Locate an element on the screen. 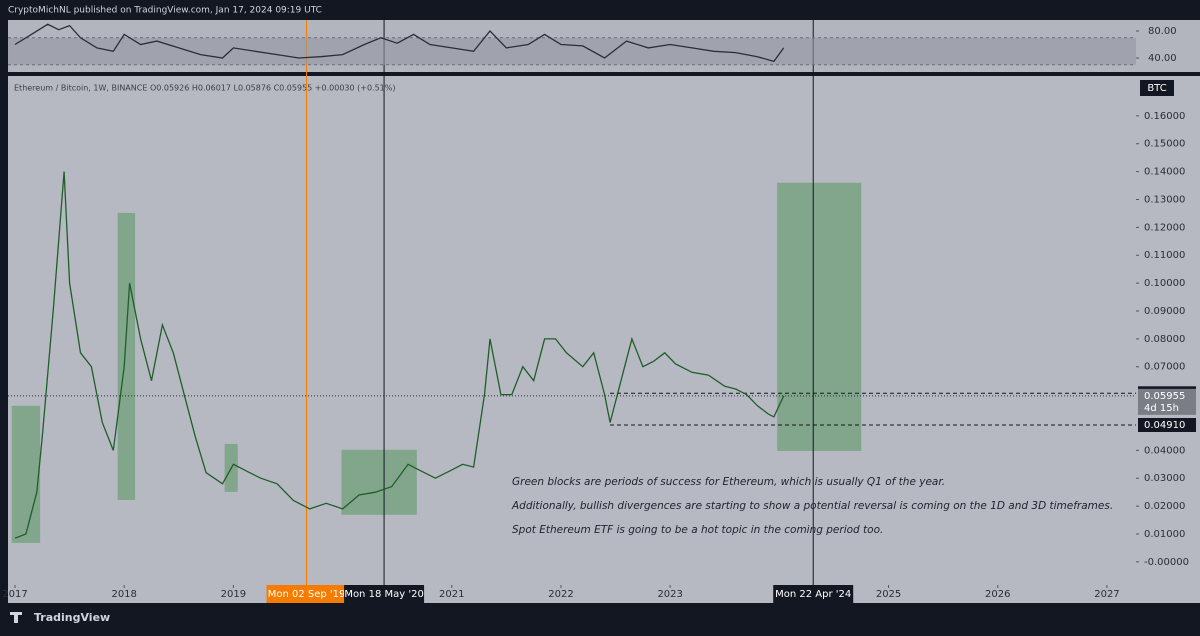 The image size is (1200, 636). date-marker-label: Mon 02 Sep '19 is located at coordinates (307, 594).